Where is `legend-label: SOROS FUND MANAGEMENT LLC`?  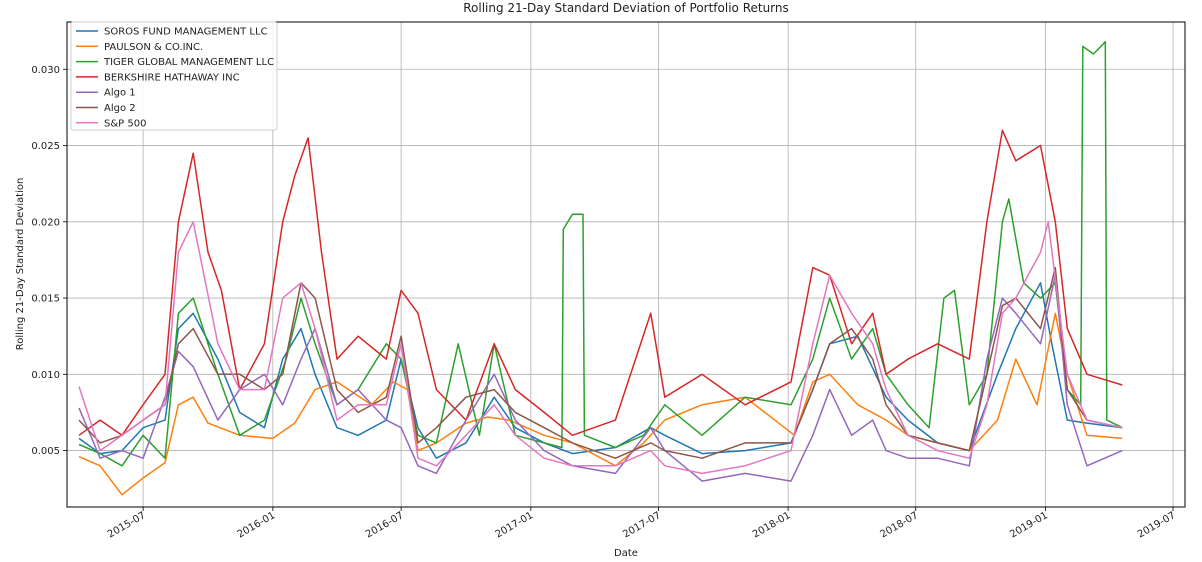 legend-label: SOROS FUND MANAGEMENT LLC is located at coordinates (186, 32).